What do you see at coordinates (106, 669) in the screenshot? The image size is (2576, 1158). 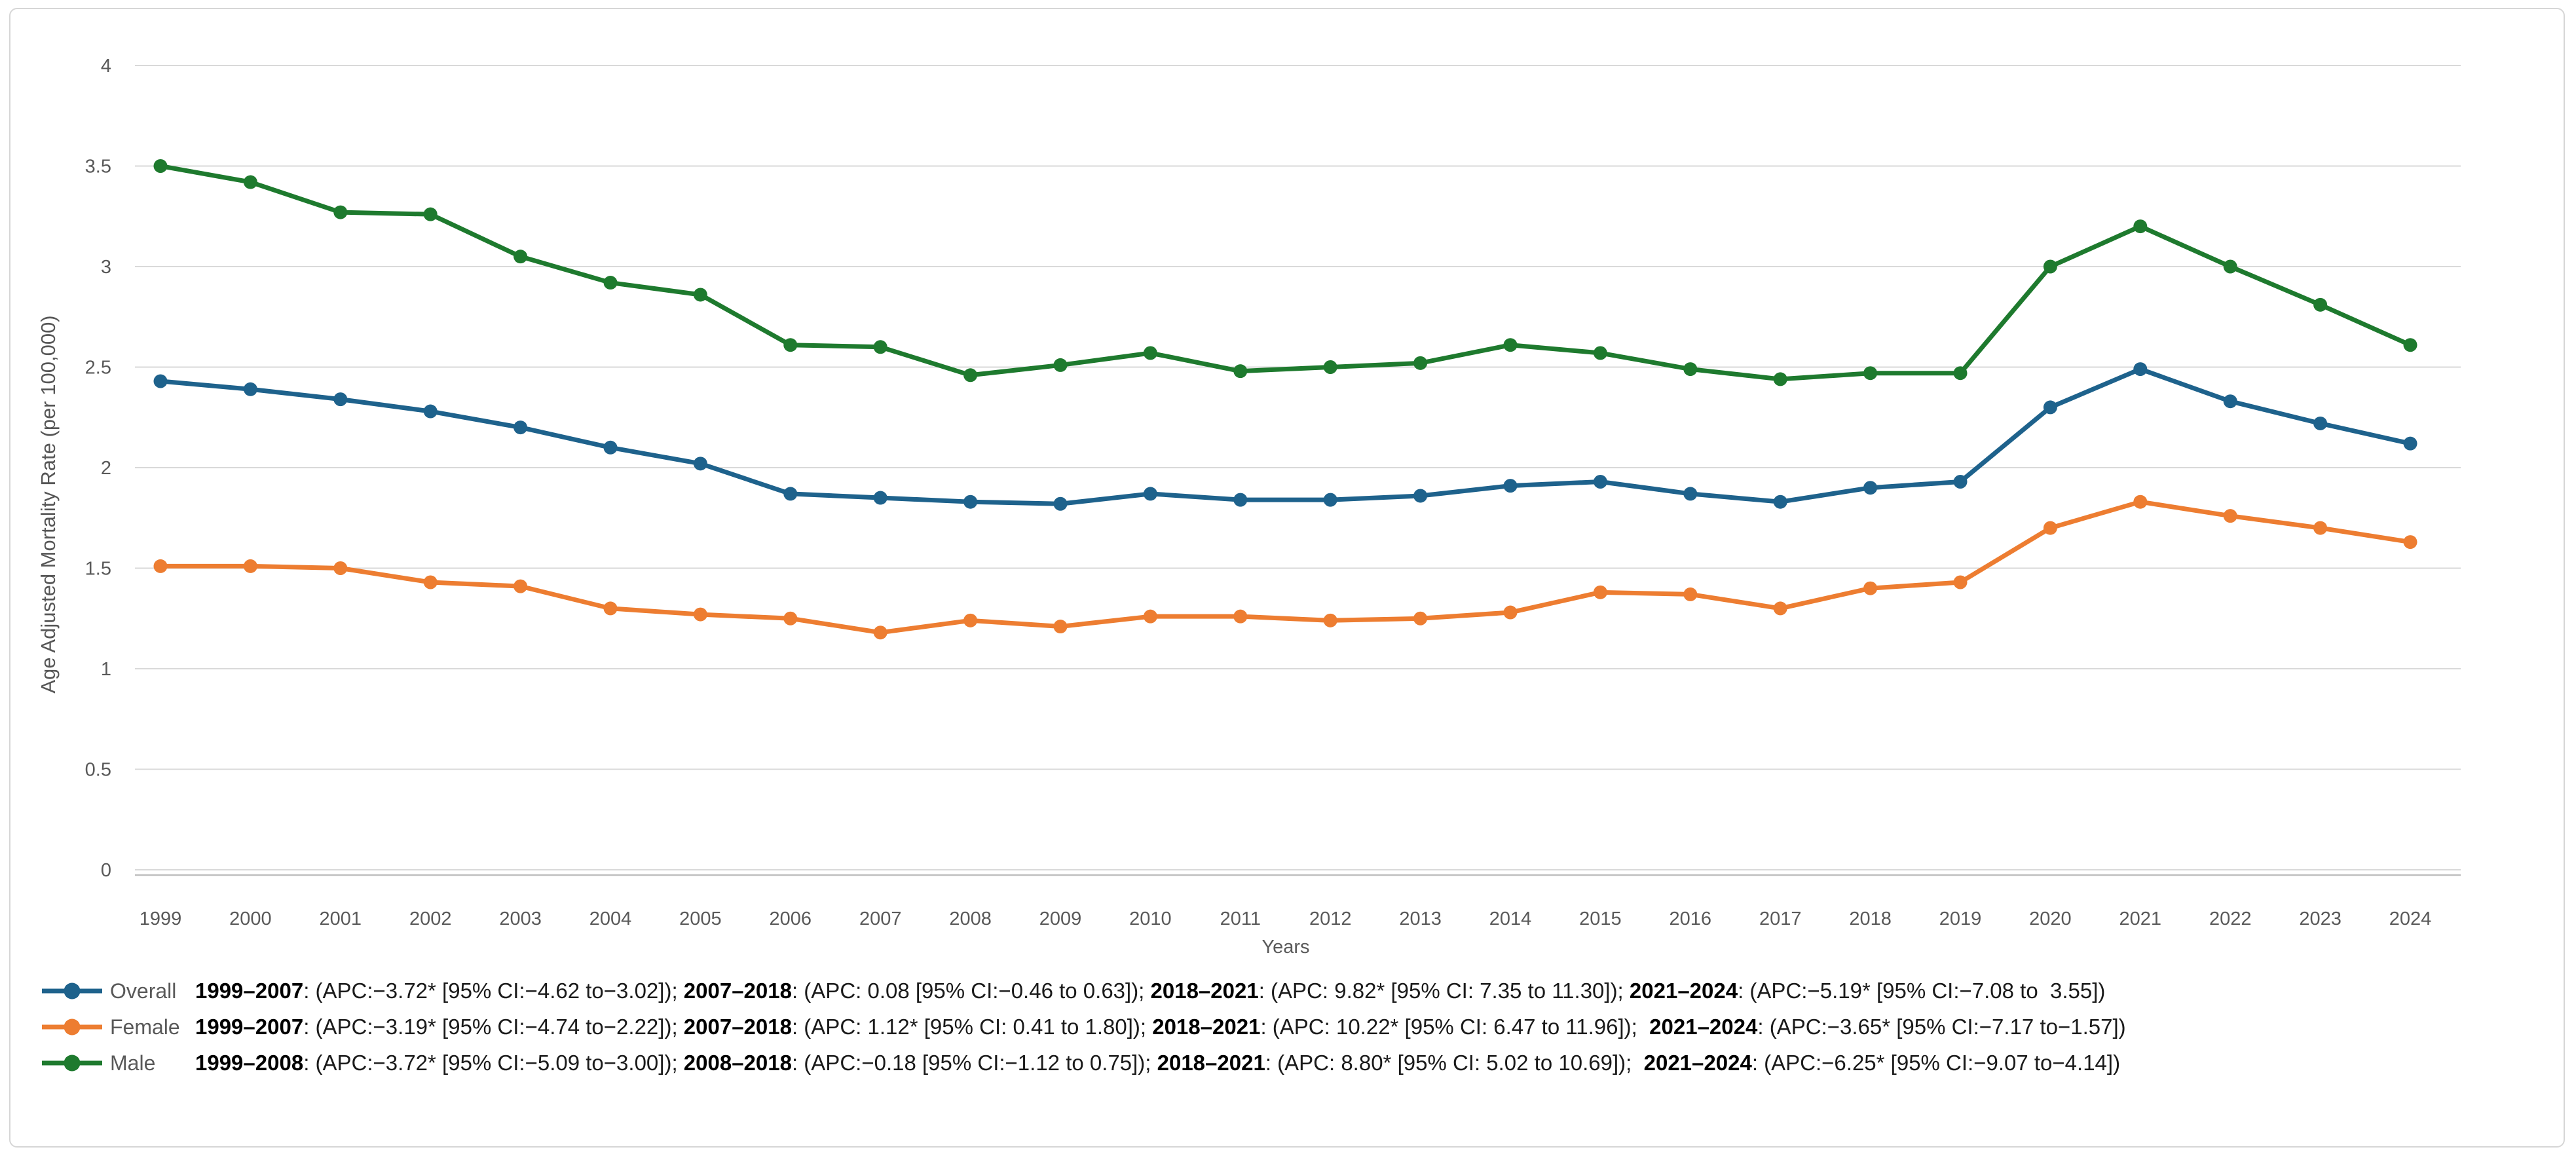 I see `y-tick-label: 1` at bounding box center [106, 669].